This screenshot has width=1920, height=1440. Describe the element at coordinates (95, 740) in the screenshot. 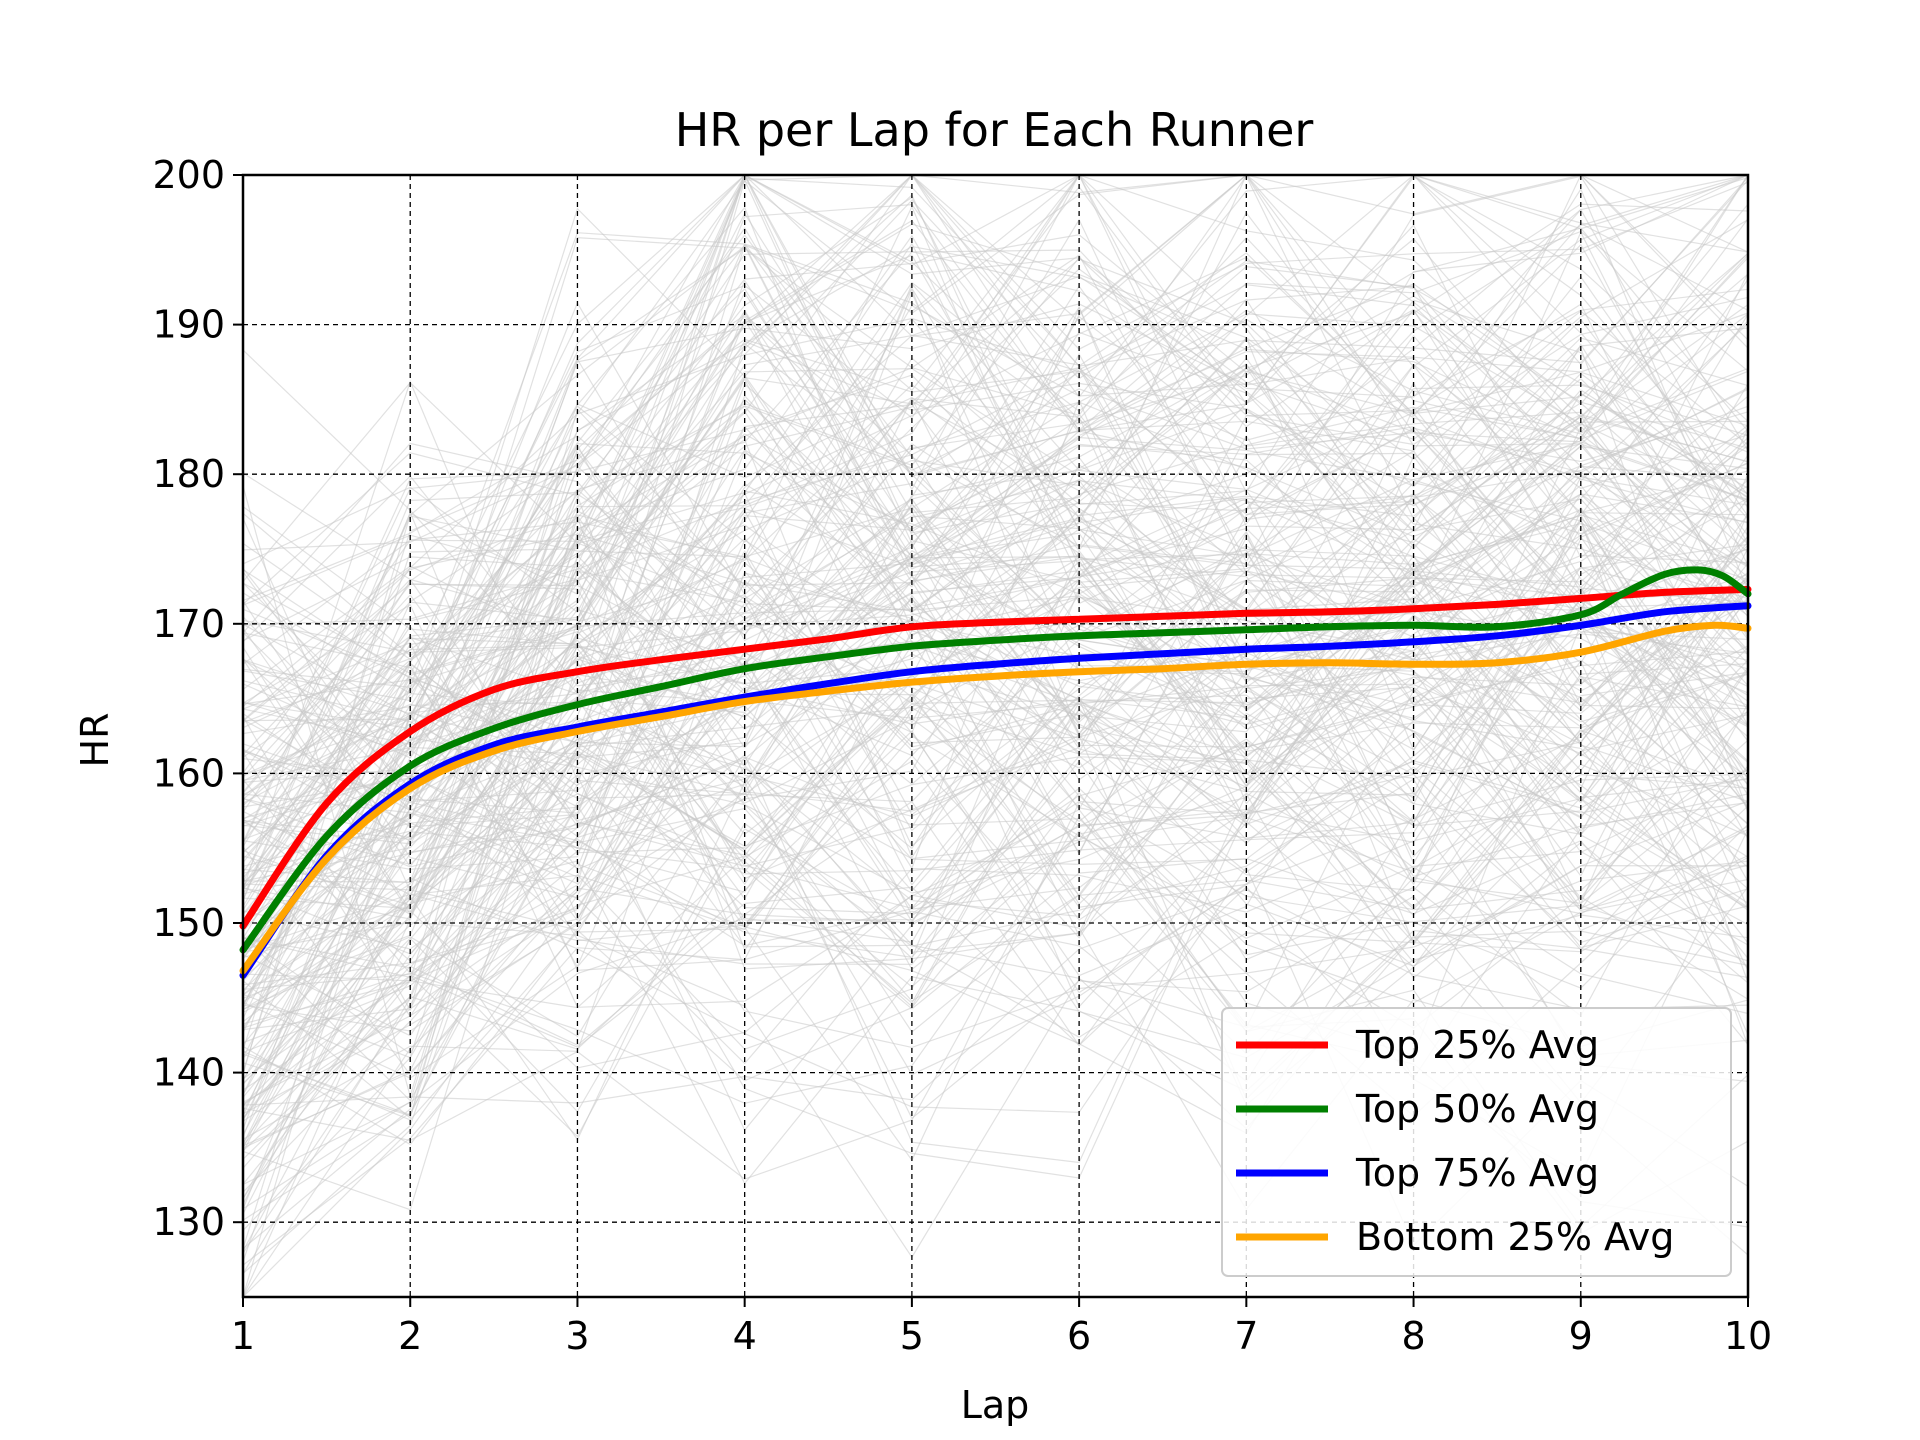

I see `y-axis-label: HR` at that location.